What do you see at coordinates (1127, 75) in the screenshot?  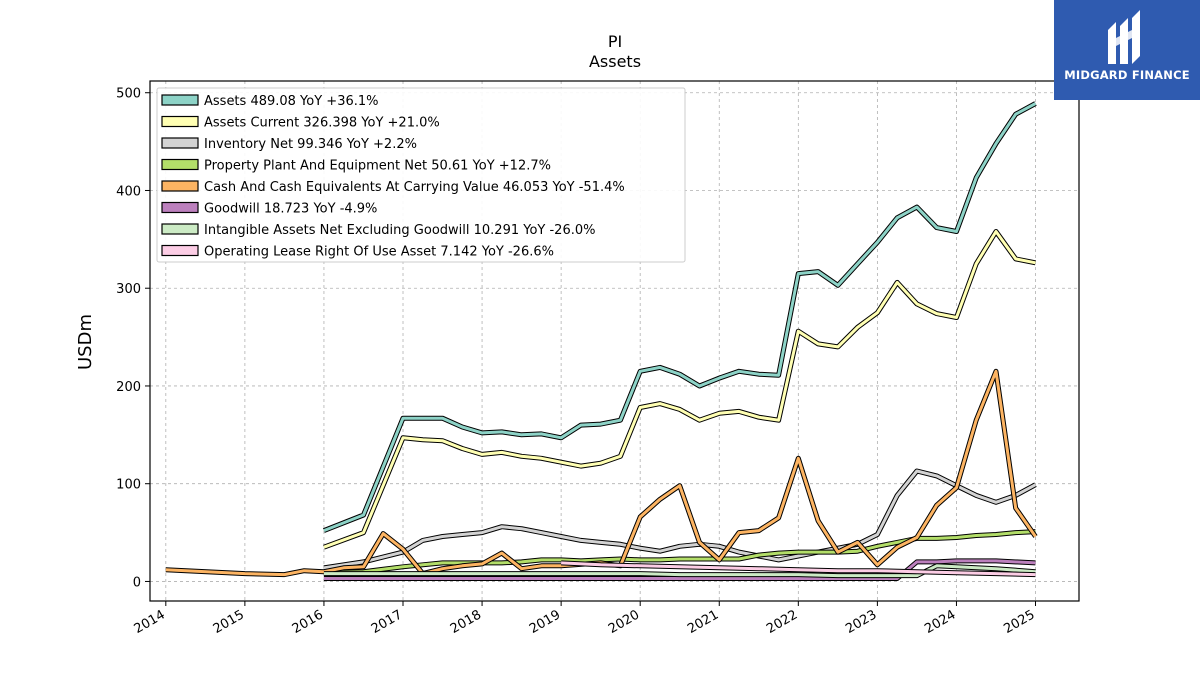 I see `brand-name: MIDGARD FINANCE` at bounding box center [1127, 75].